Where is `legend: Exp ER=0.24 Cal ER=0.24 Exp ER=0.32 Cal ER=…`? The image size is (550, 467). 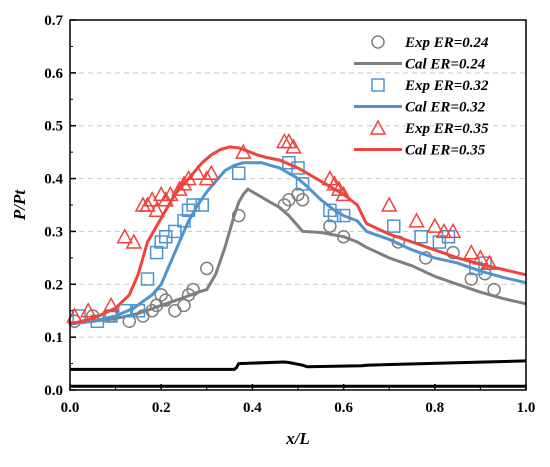
legend: Exp ER=0.24 Cal ER=0.24 Exp ER=0.32 Cal ER=… is located at coordinates (421, 97).